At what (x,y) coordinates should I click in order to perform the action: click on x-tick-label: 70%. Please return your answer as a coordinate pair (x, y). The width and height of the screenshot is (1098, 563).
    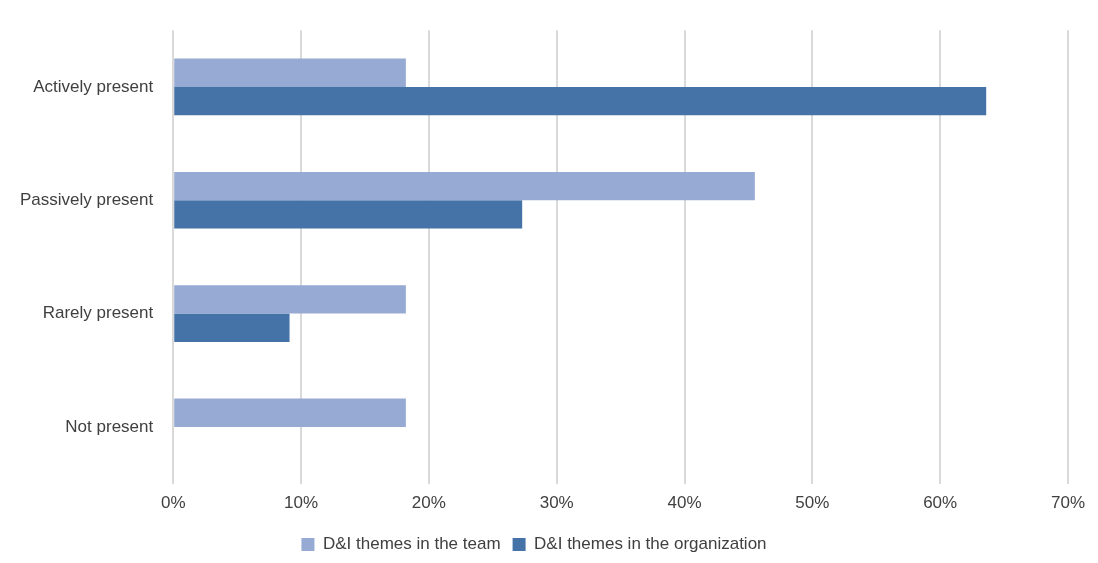
    Looking at the image, I should click on (1068, 503).